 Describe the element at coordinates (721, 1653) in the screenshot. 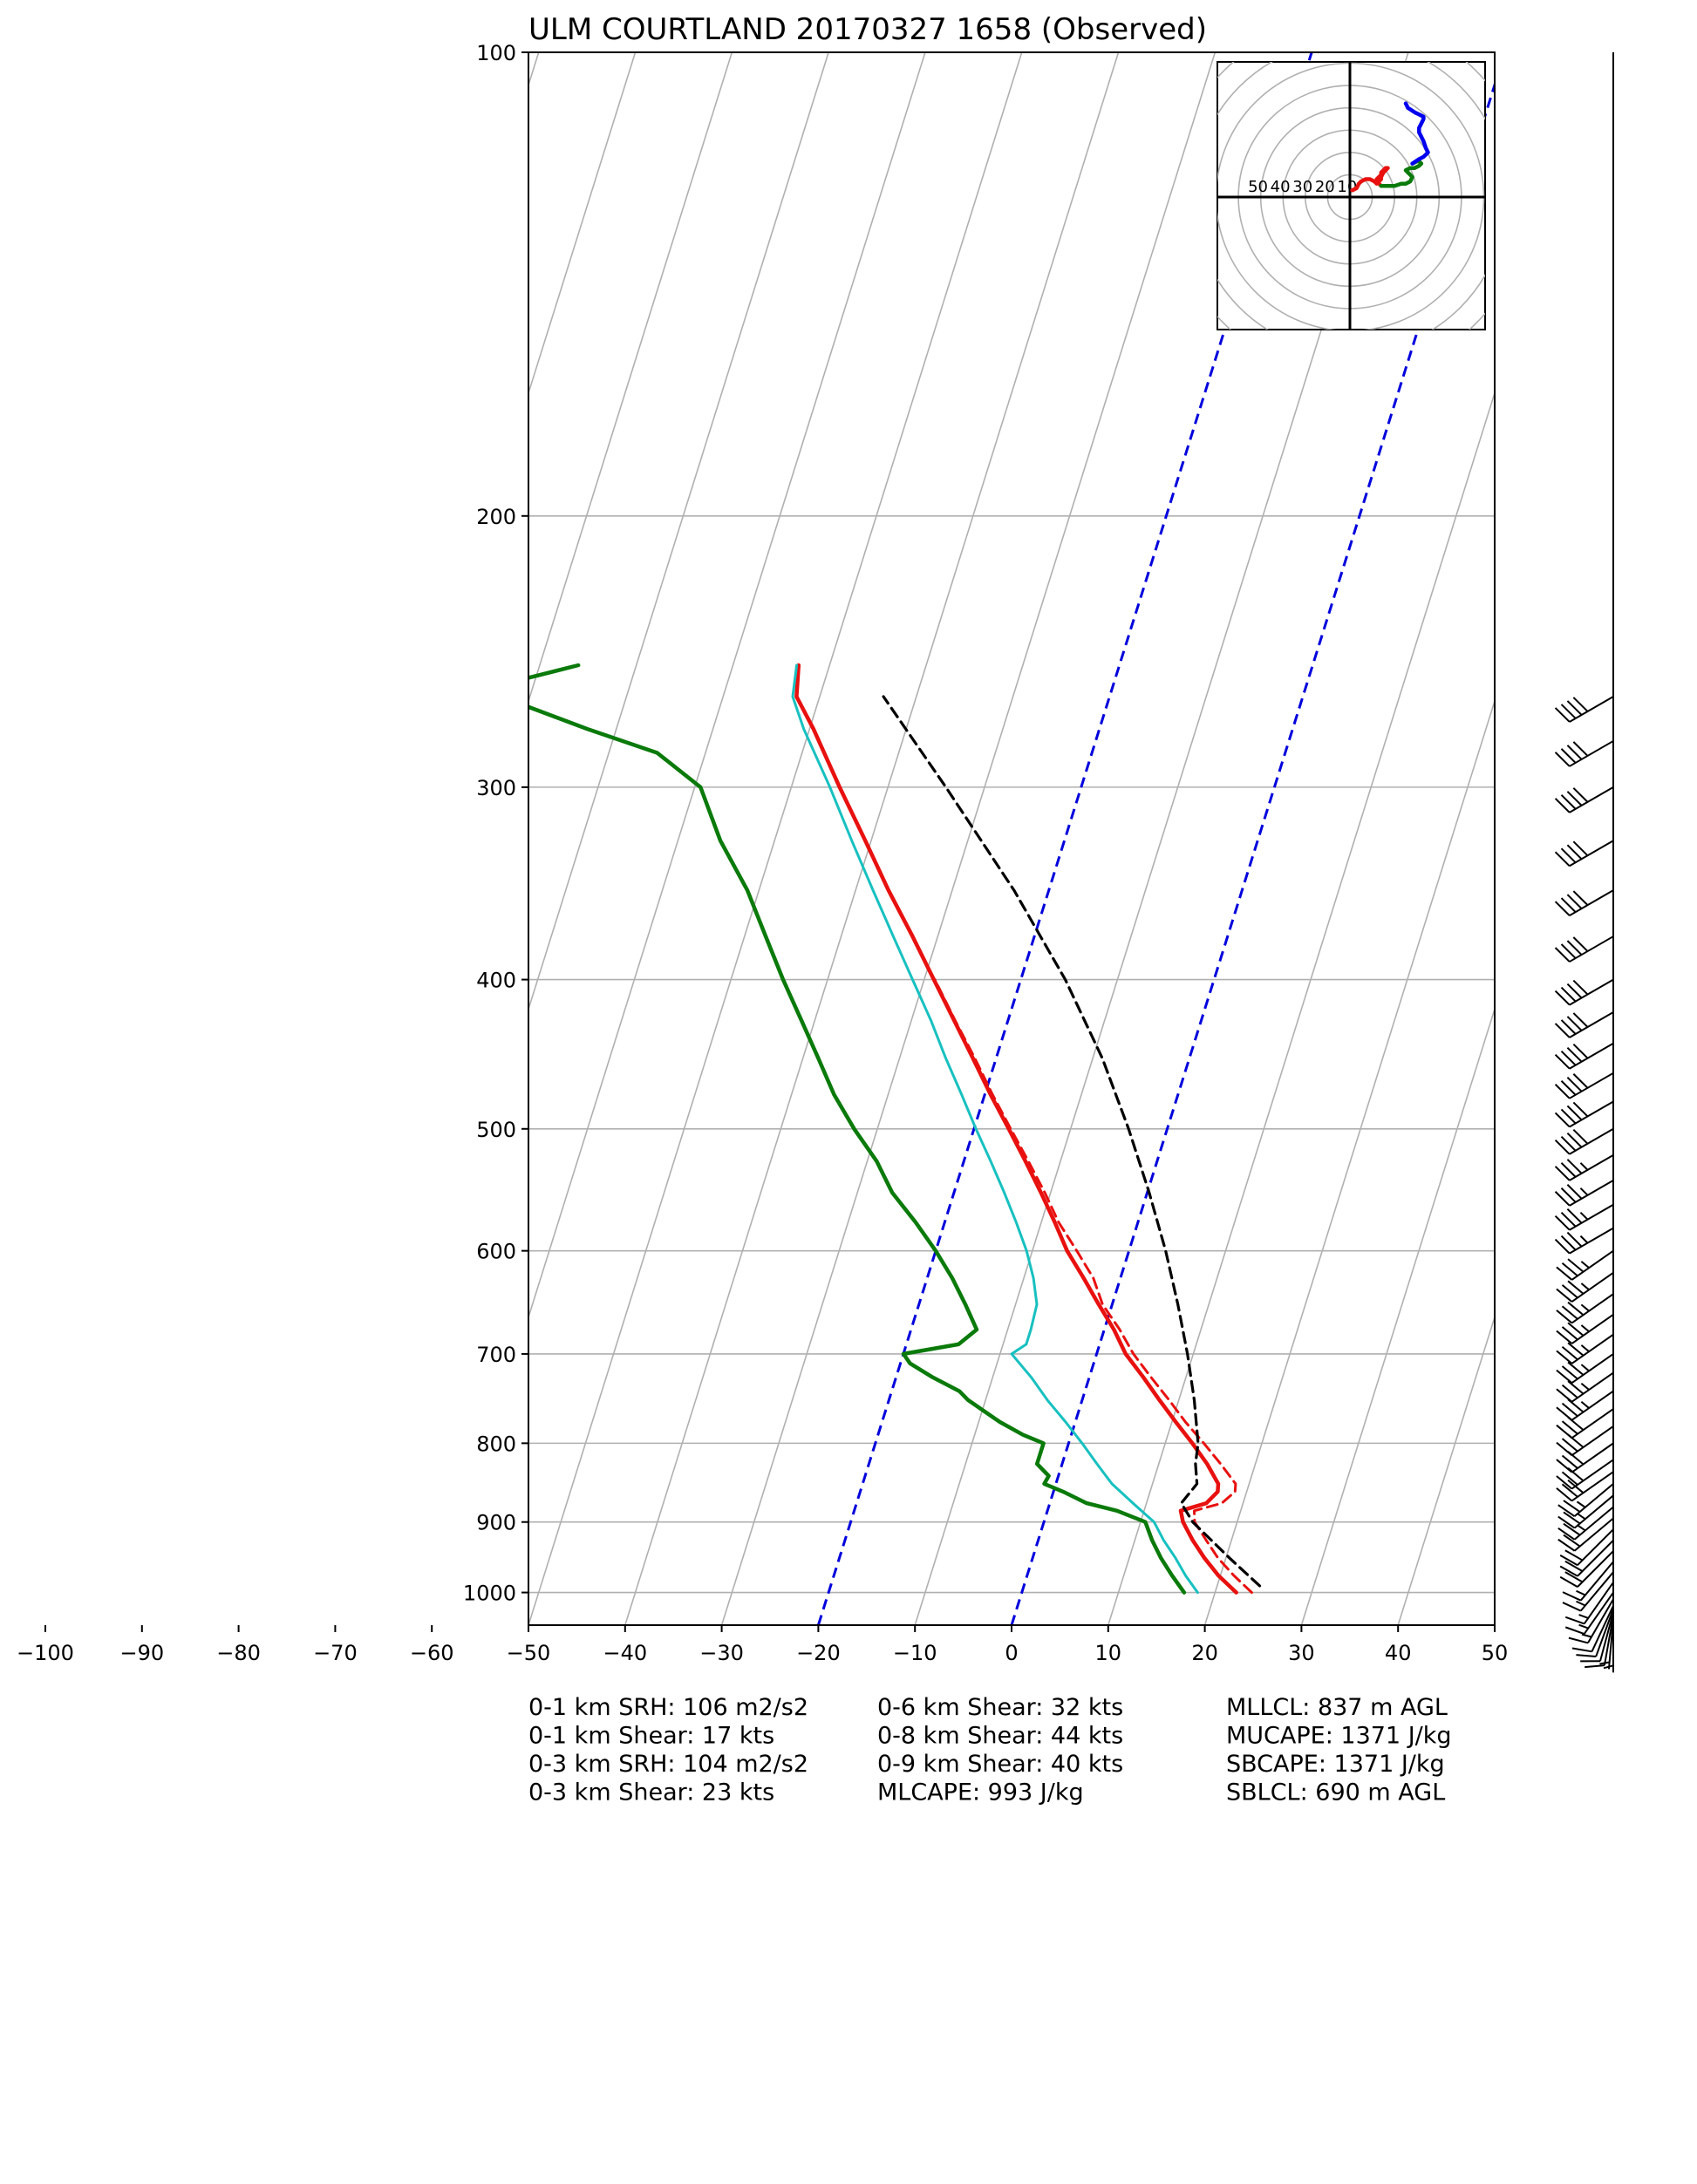

I see `x-tick-label: −30` at that location.